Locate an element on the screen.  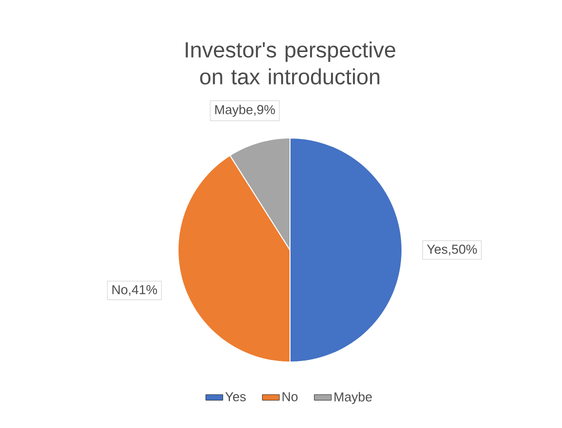
data-label: Maybe,9% is located at coordinates (245, 110).